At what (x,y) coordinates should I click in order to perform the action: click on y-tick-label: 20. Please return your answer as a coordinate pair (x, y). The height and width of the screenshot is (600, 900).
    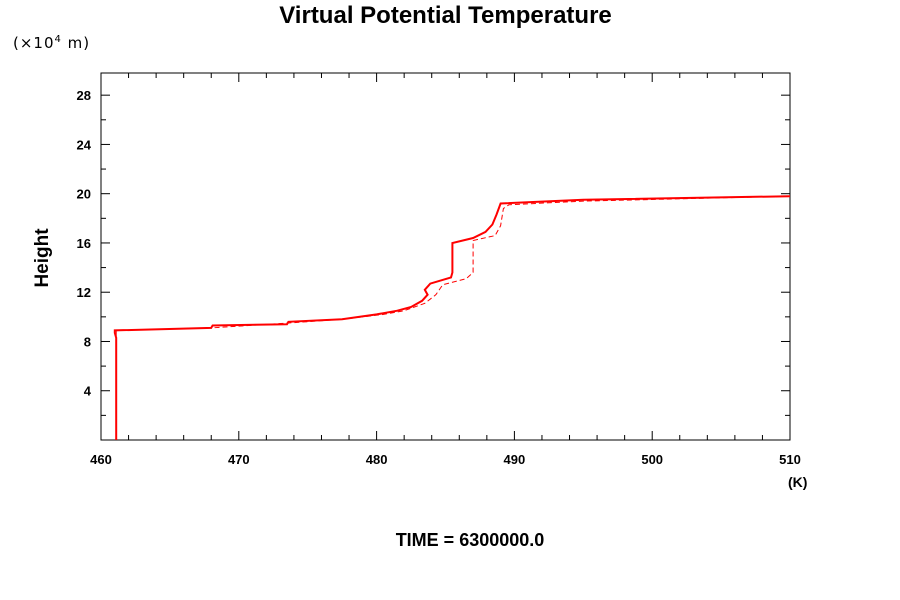
    Looking at the image, I should click on (84, 194).